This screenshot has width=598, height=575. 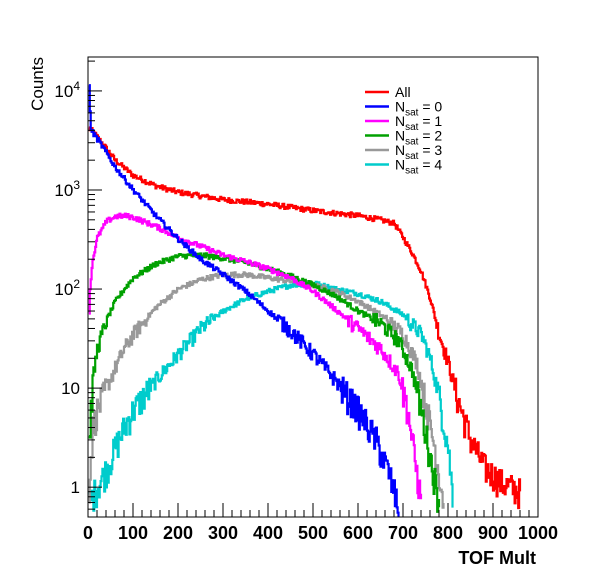 I want to click on x-axis-ticks, so click(x=313, y=510).